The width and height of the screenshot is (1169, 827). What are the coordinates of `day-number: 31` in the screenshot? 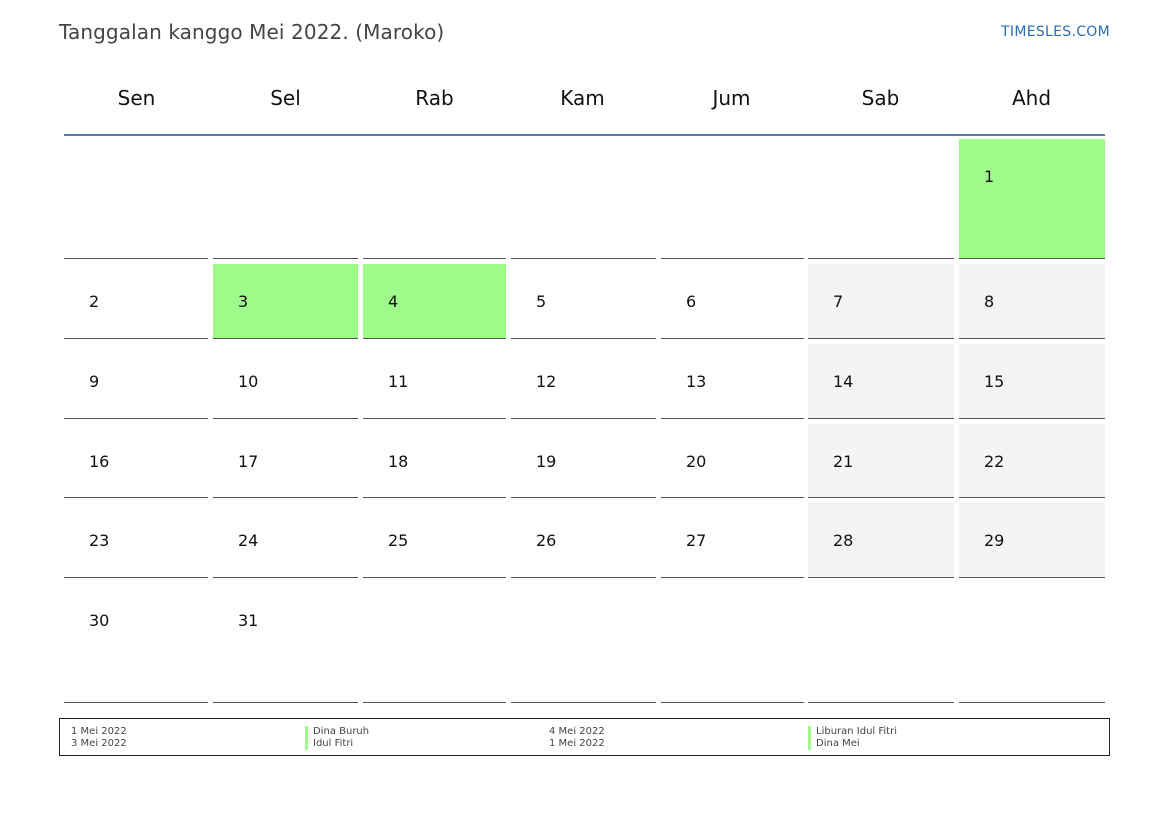 It's located at (248, 620).